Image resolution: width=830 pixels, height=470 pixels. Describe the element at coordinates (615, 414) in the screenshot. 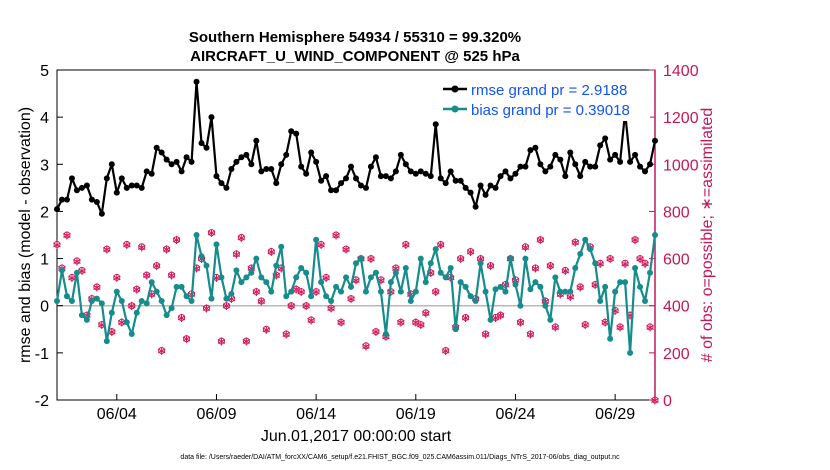

I see `x-tick-label: 06/29` at that location.